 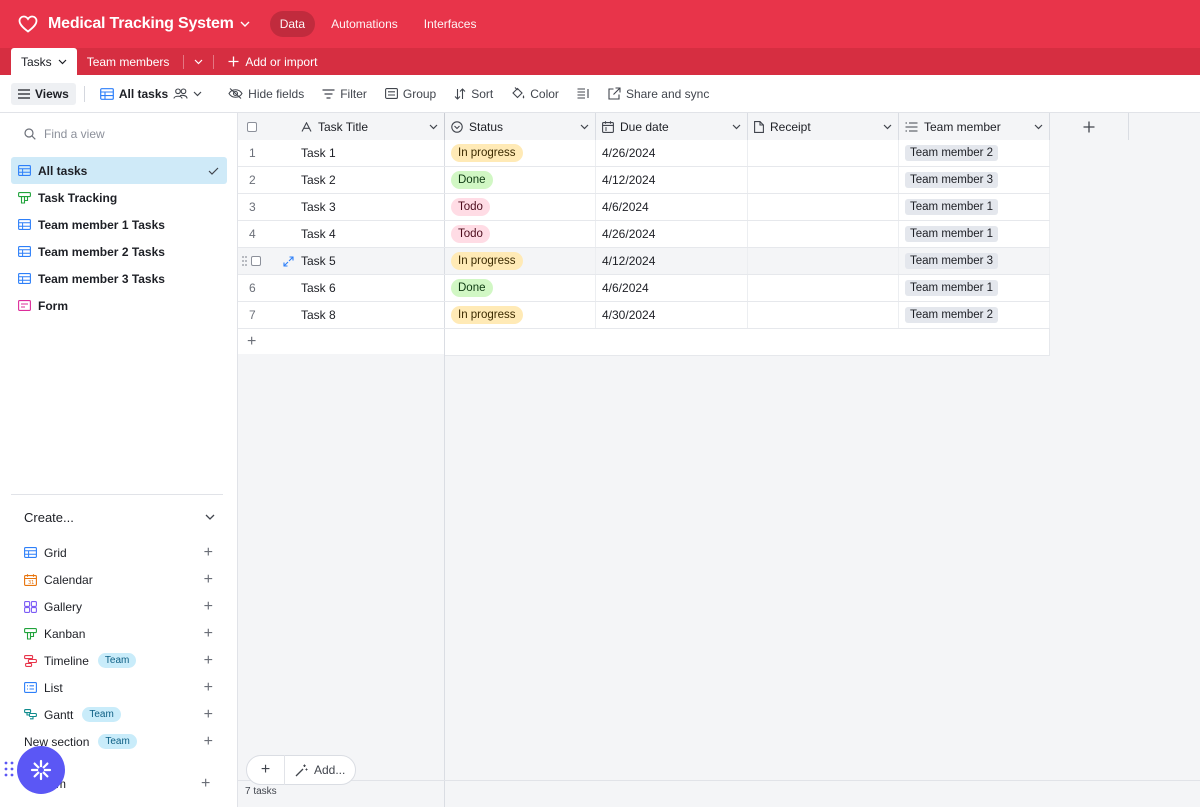 What do you see at coordinates (370, 126) in the screenshot?
I see `column-header-task-title: Task Title` at bounding box center [370, 126].